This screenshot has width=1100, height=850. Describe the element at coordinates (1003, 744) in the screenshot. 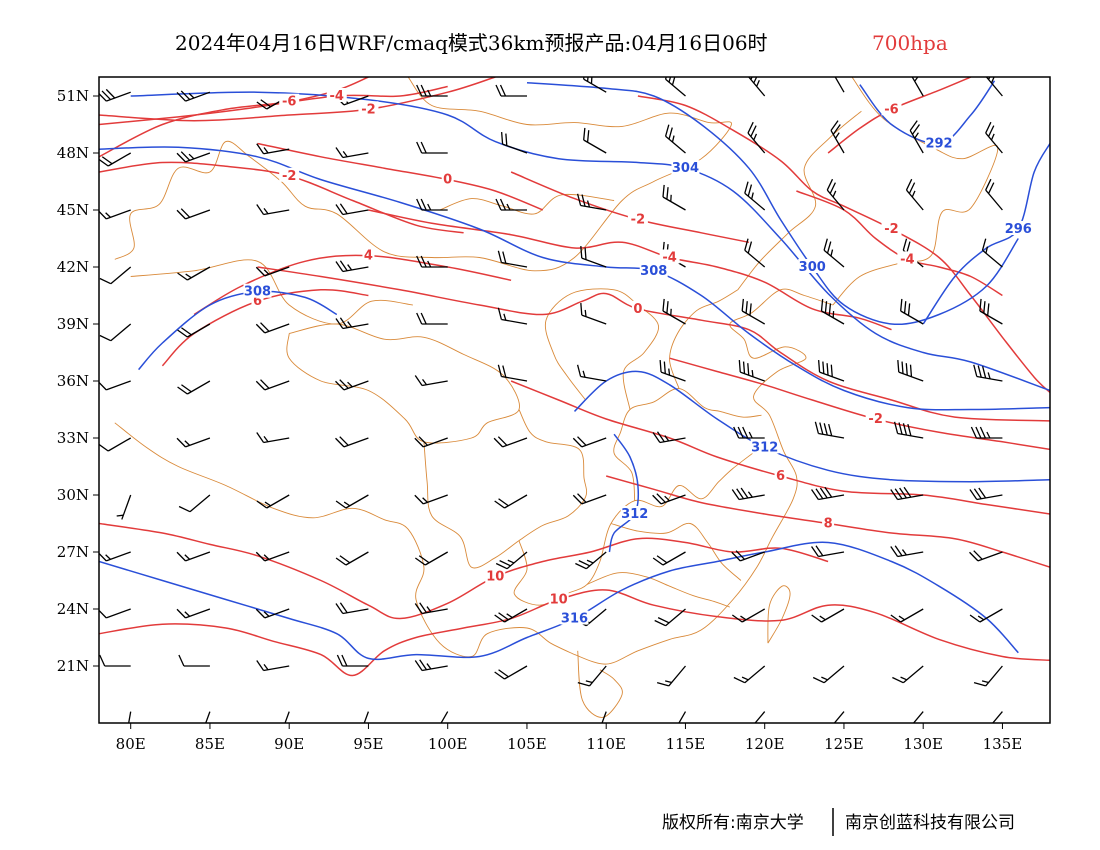

I see `lon-tick-label: 135E` at that location.